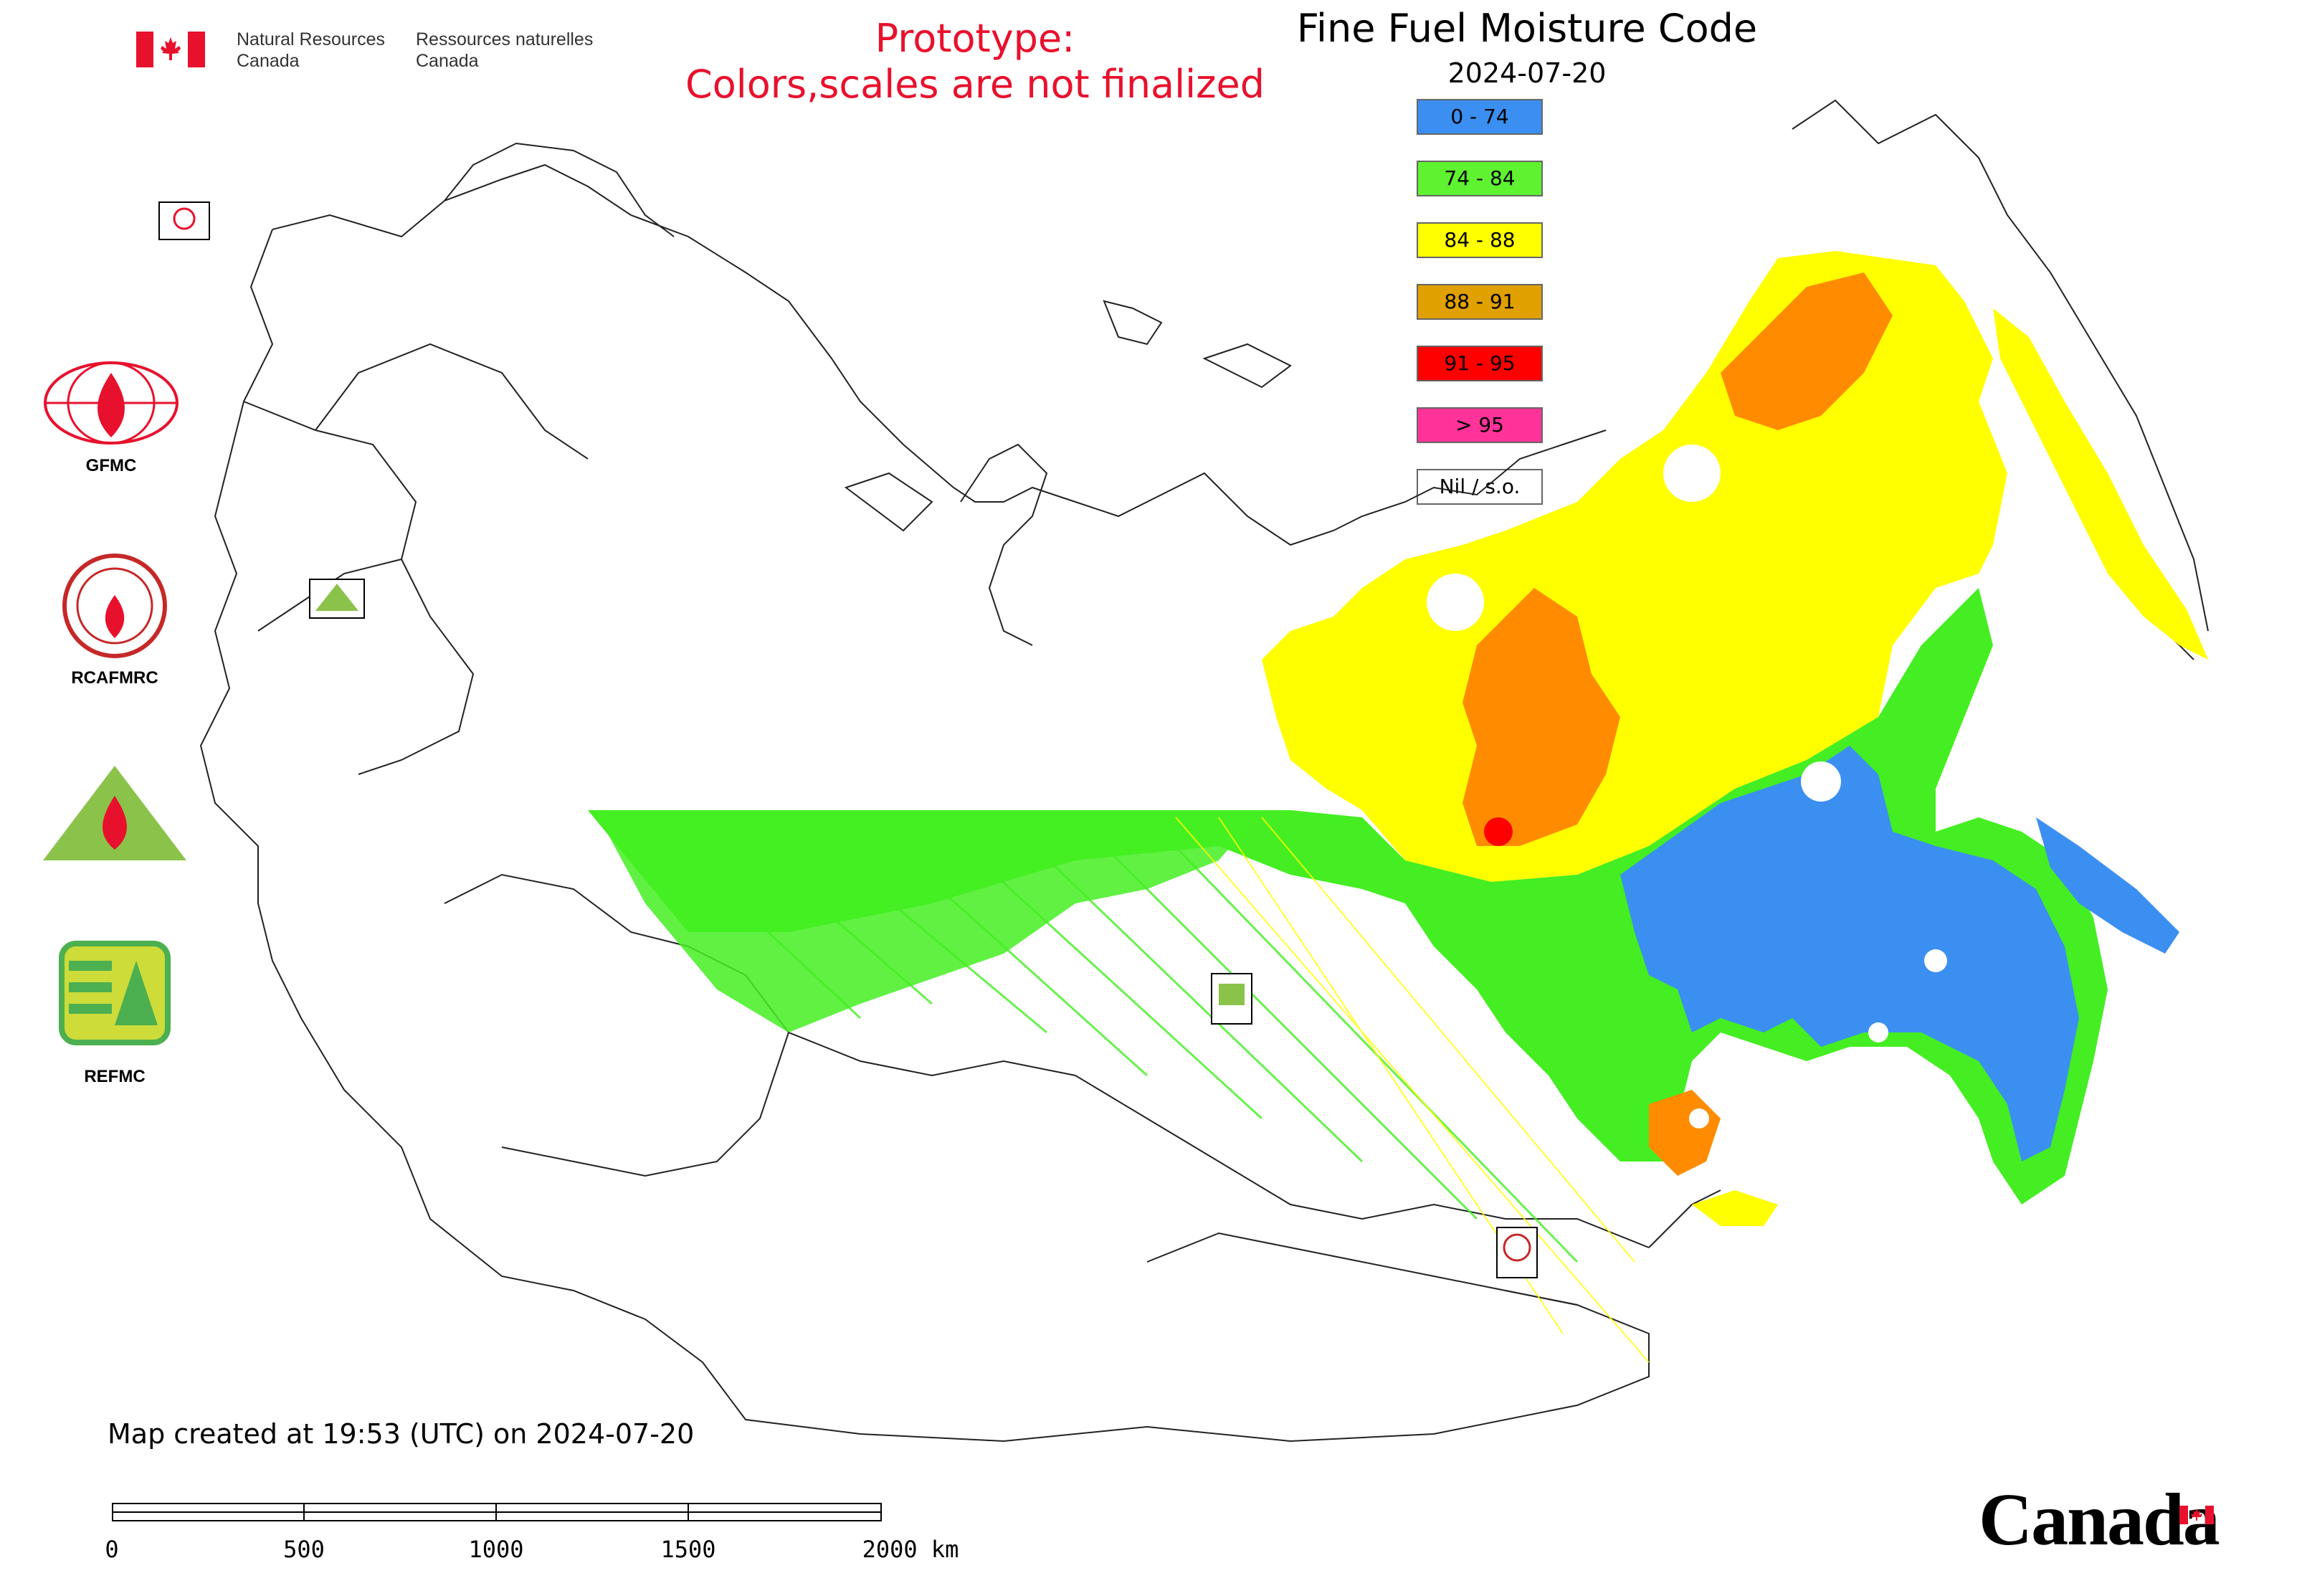 This screenshot has width=2302, height=1596. I want to click on rcafmrc-map-marker-mark, so click(1517, 1247).